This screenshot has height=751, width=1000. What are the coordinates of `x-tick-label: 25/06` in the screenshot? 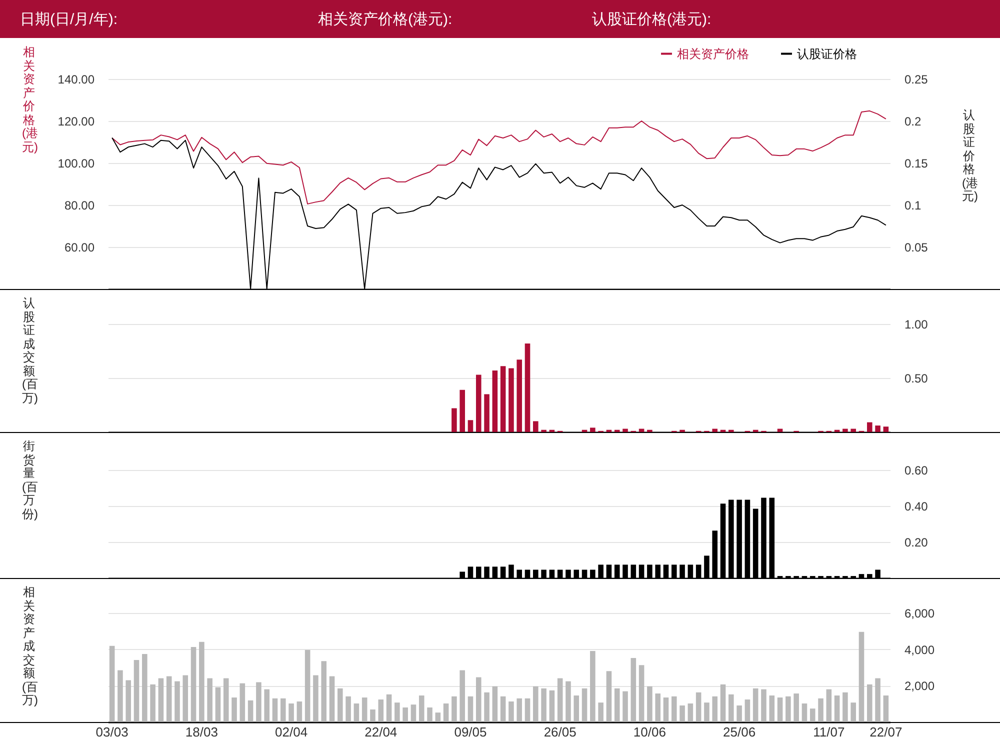 It's located at (739, 732).